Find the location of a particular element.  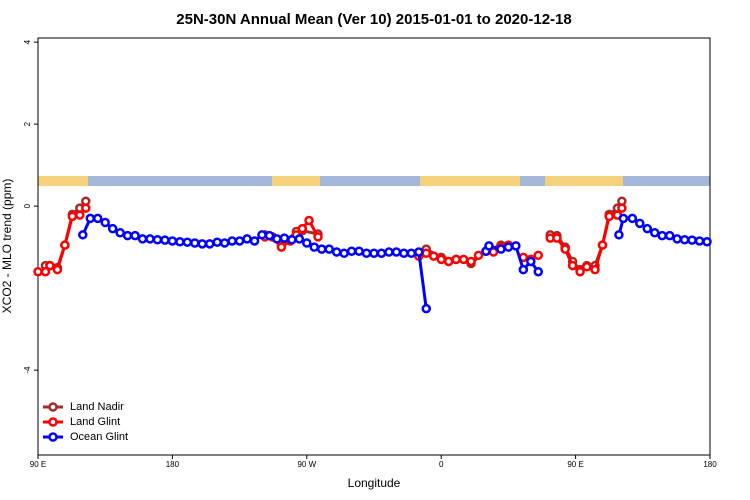

x-tick-label: 90 W is located at coordinates (306, 464).